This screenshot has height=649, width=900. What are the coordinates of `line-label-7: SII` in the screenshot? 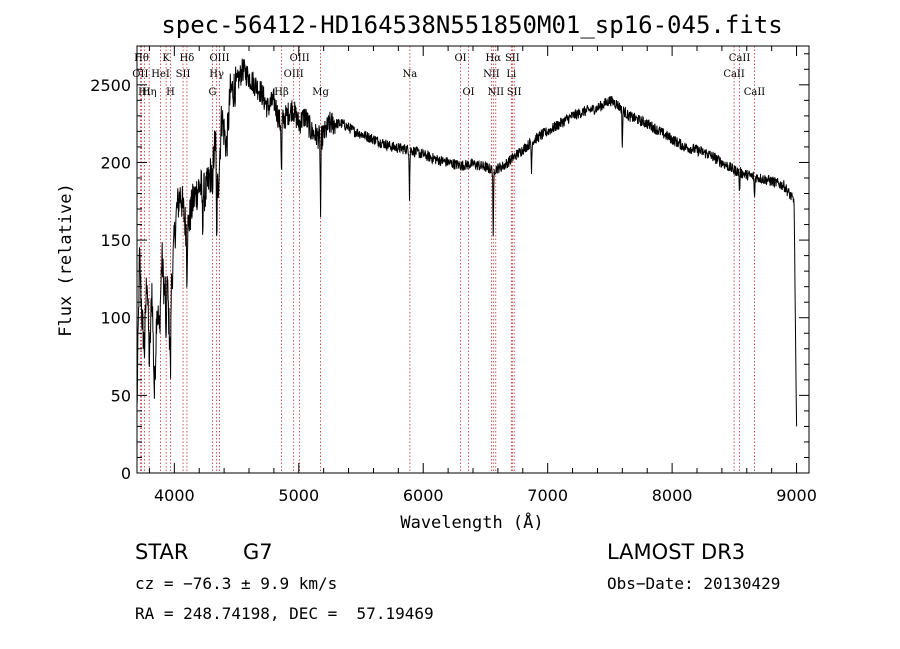 It's located at (183, 74).